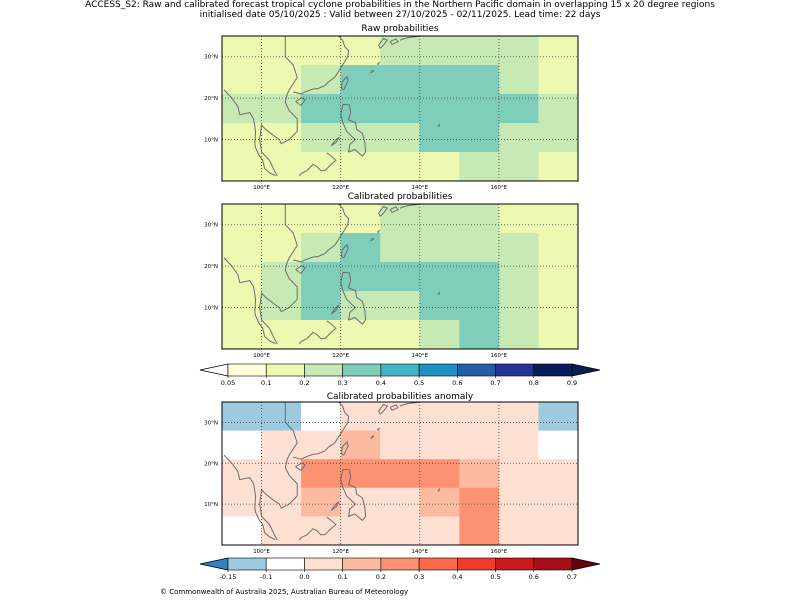 This screenshot has height=600, width=800. Describe the element at coordinates (261, 552) in the screenshot. I see `anomaly-map-lon-label: 100°E` at that location.